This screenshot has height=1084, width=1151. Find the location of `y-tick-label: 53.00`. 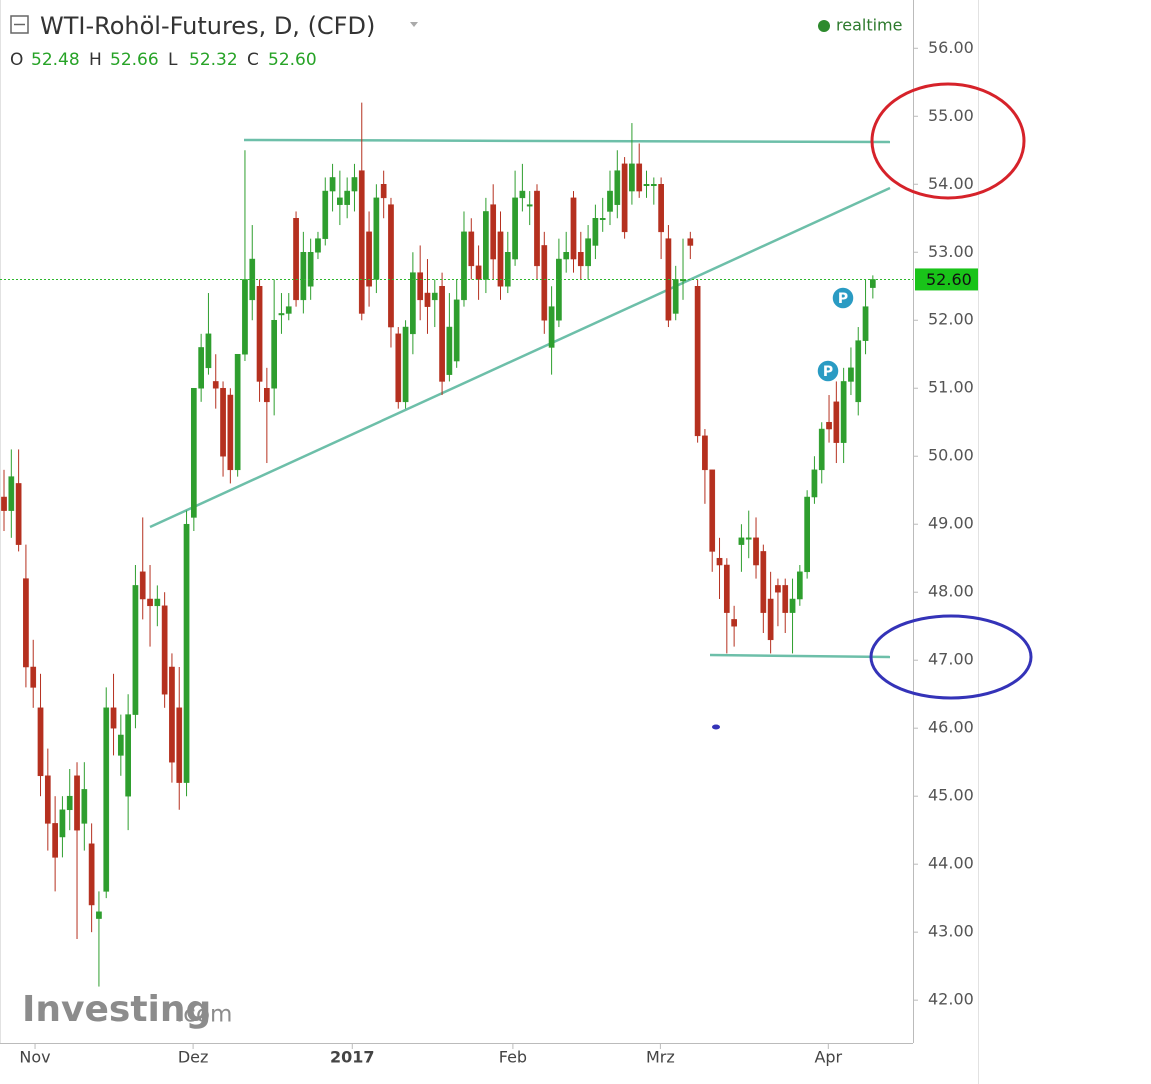

y-tick-label: 53.00 is located at coordinates (951, 251).